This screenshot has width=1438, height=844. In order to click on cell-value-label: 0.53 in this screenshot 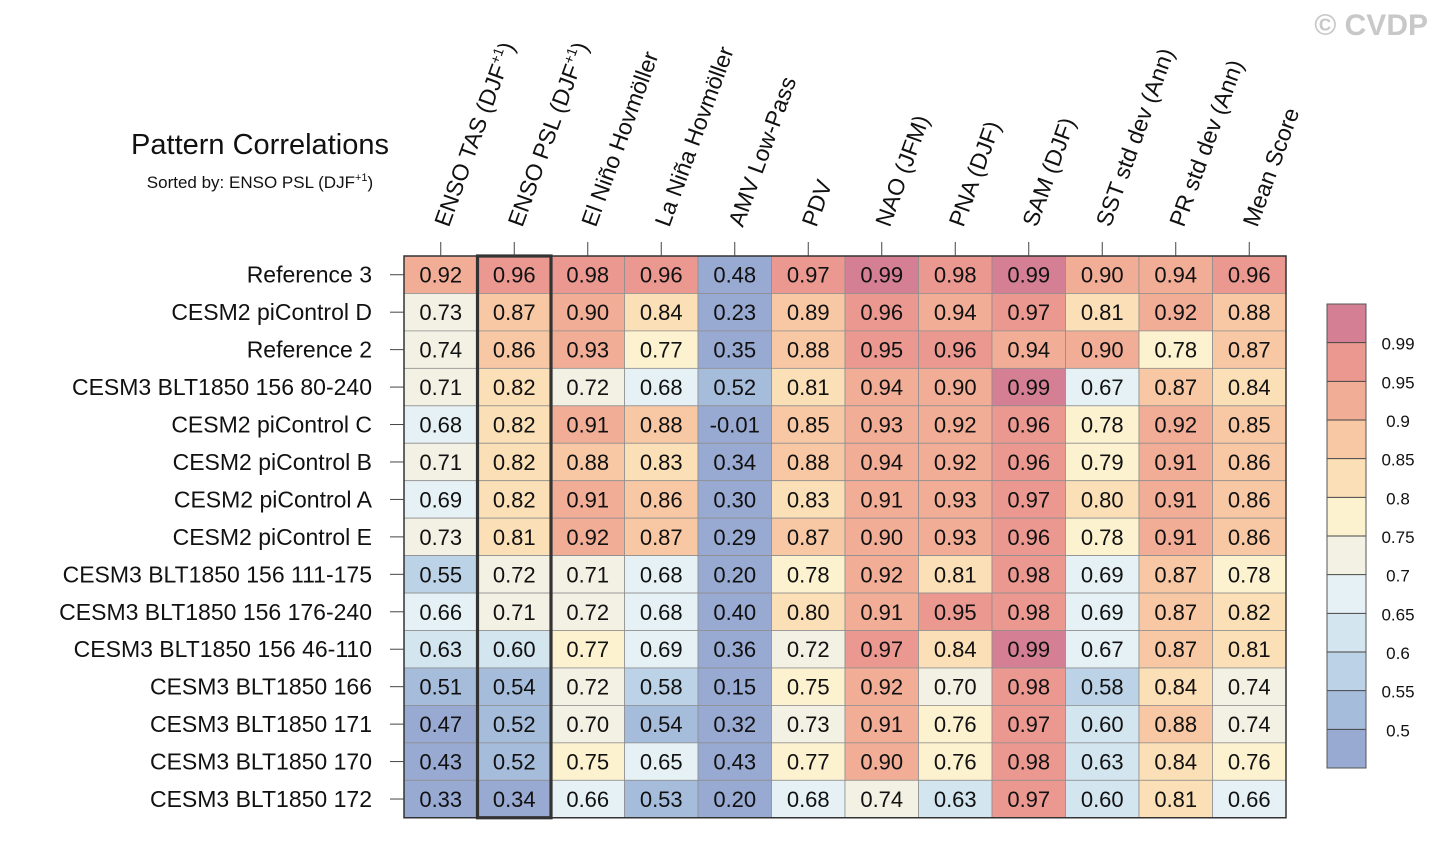, I will do `click(661, 799)`.